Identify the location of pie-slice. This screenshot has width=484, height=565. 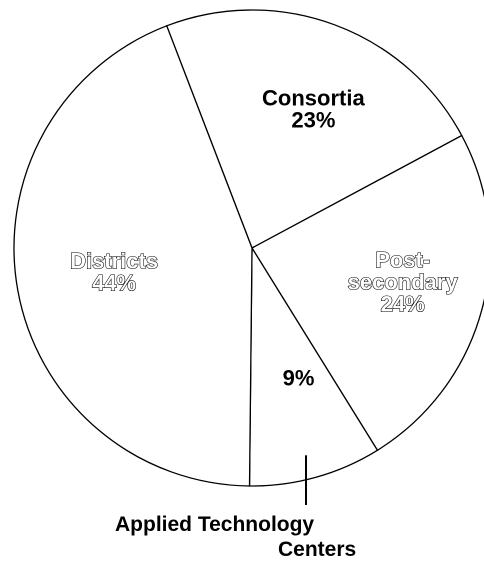
(313, 366).